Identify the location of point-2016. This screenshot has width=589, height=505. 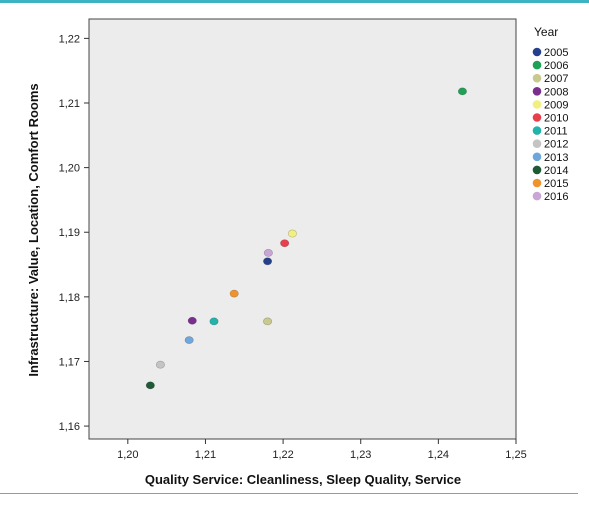
(268, 253).